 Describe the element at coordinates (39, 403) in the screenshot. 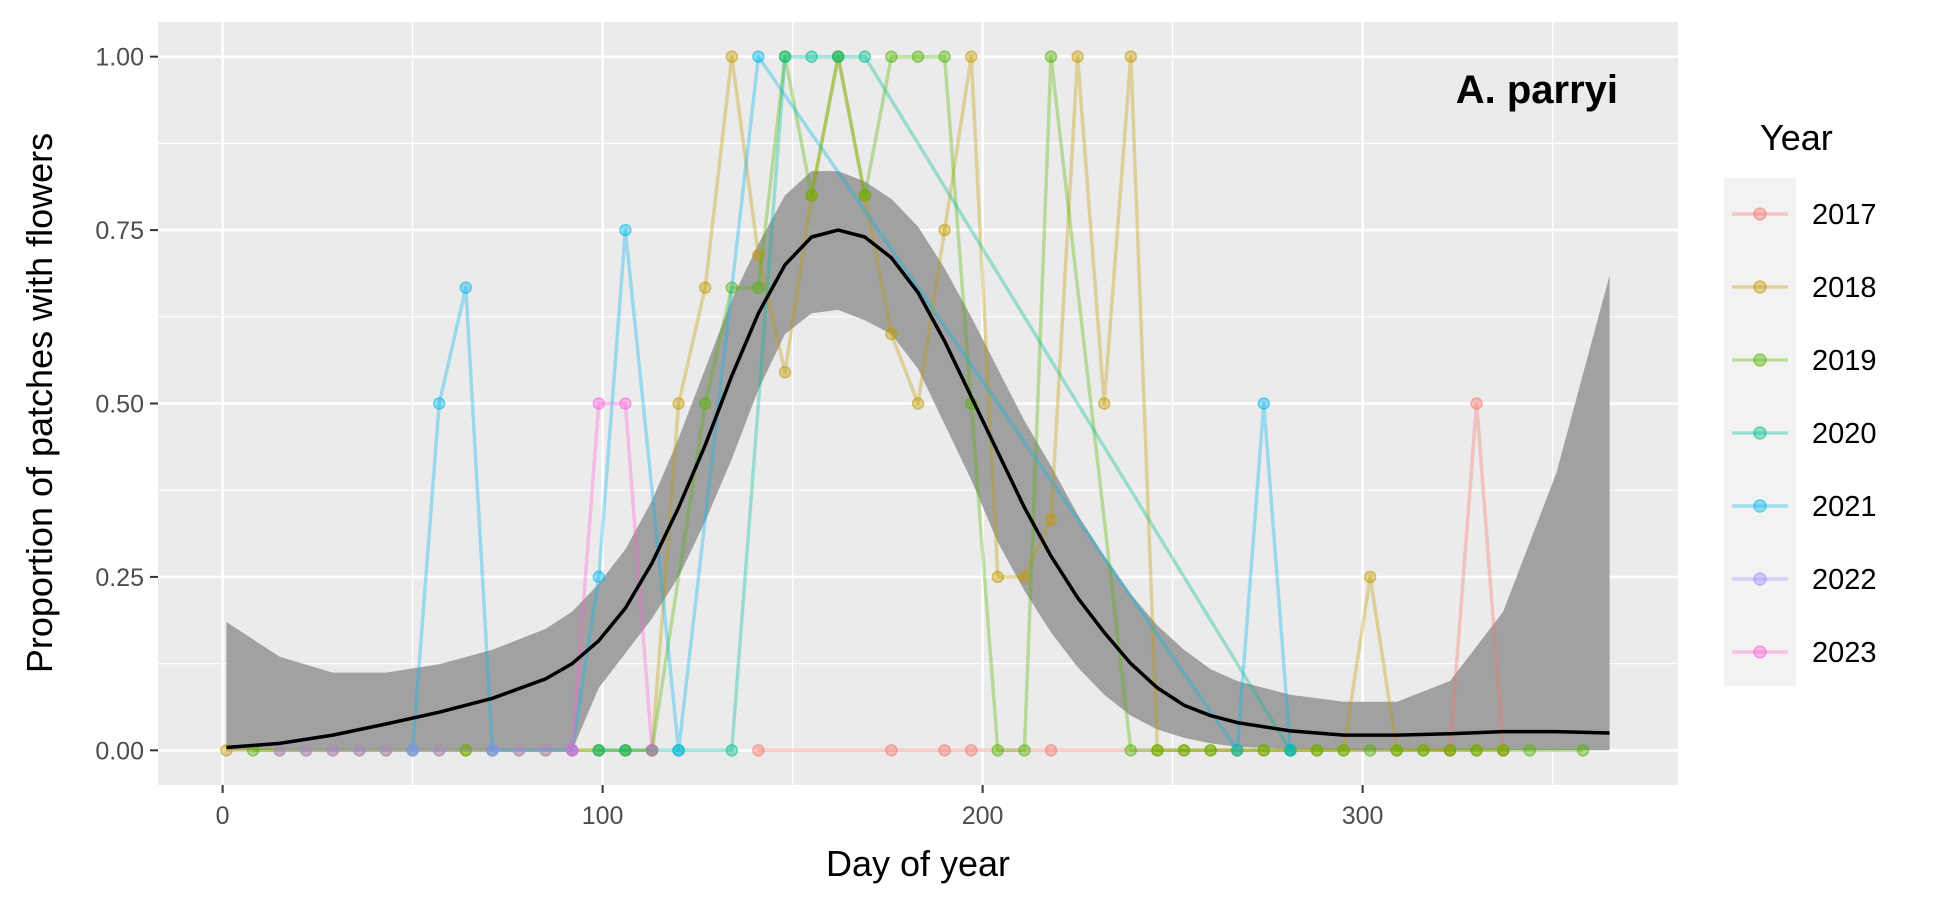

I see `y-axis-title: Proportion of patches with flowers` at that location.